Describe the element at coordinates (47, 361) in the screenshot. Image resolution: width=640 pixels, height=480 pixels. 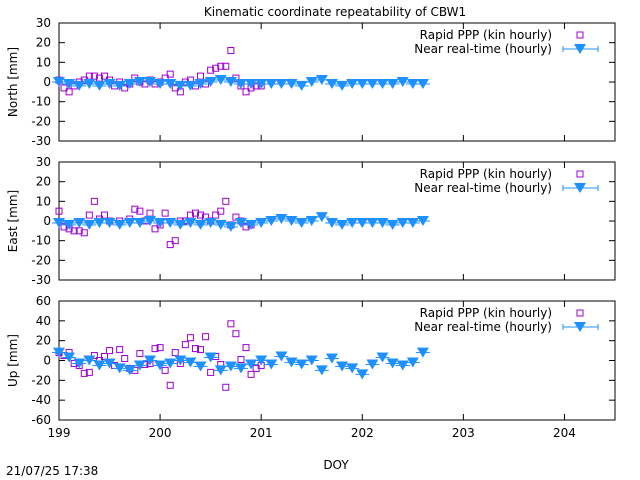
I see `y-tick-label: 0` at that location.